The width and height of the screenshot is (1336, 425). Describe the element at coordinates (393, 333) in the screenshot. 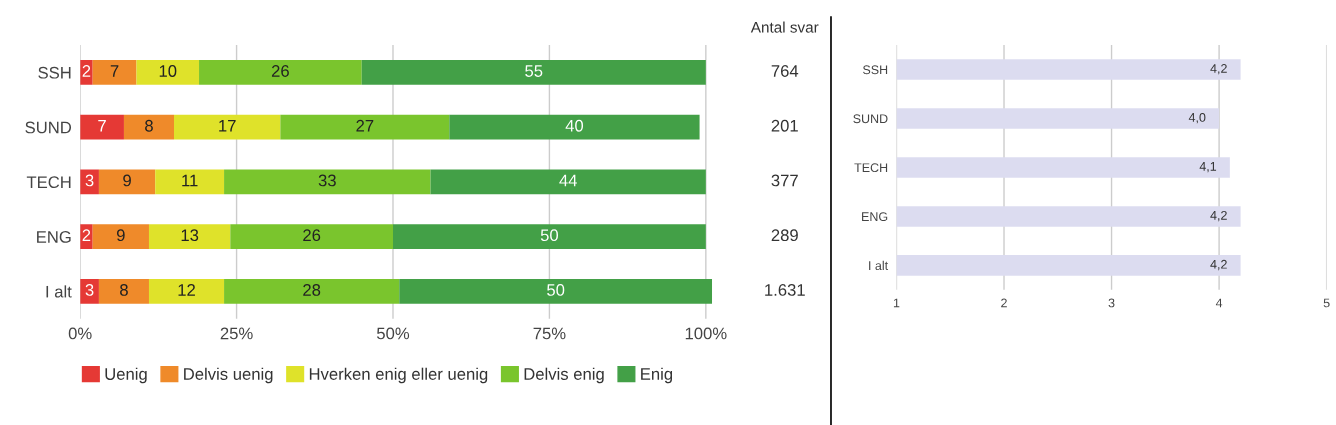

I see `x-tick-label: 50%` at that location.